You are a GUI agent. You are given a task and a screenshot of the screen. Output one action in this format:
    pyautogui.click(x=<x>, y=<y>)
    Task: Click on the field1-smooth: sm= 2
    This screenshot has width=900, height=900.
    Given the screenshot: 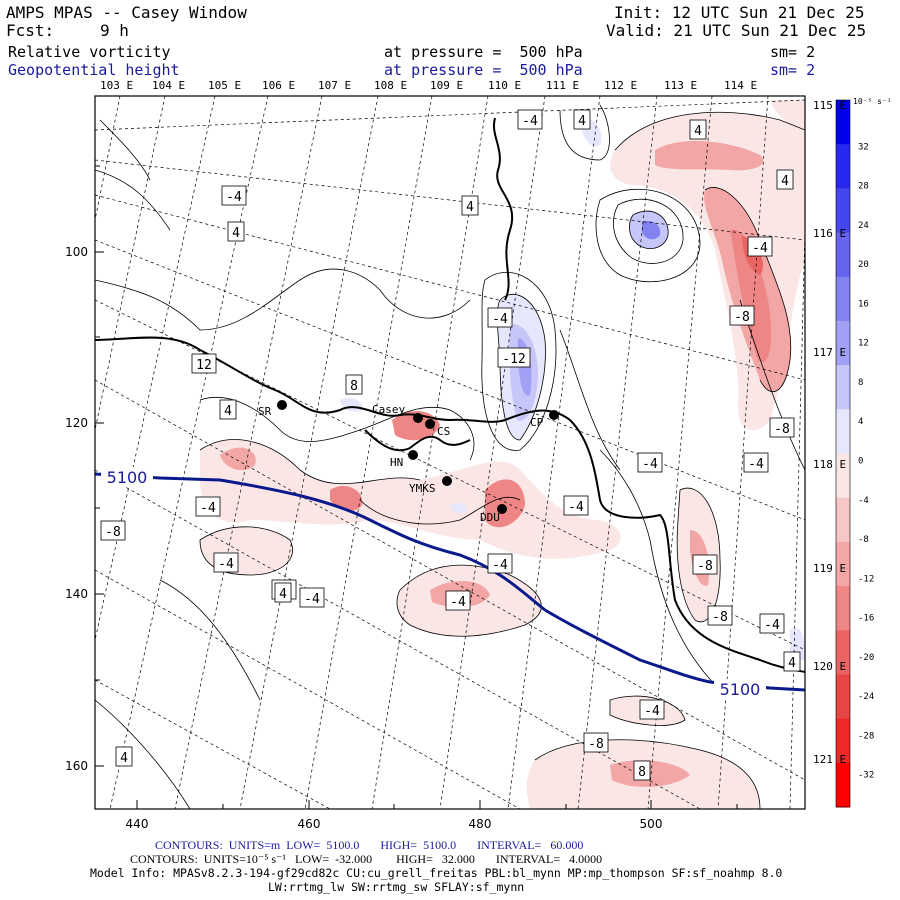 What is the action you would take?
    pyautogui.click(x=793, y=52)
    